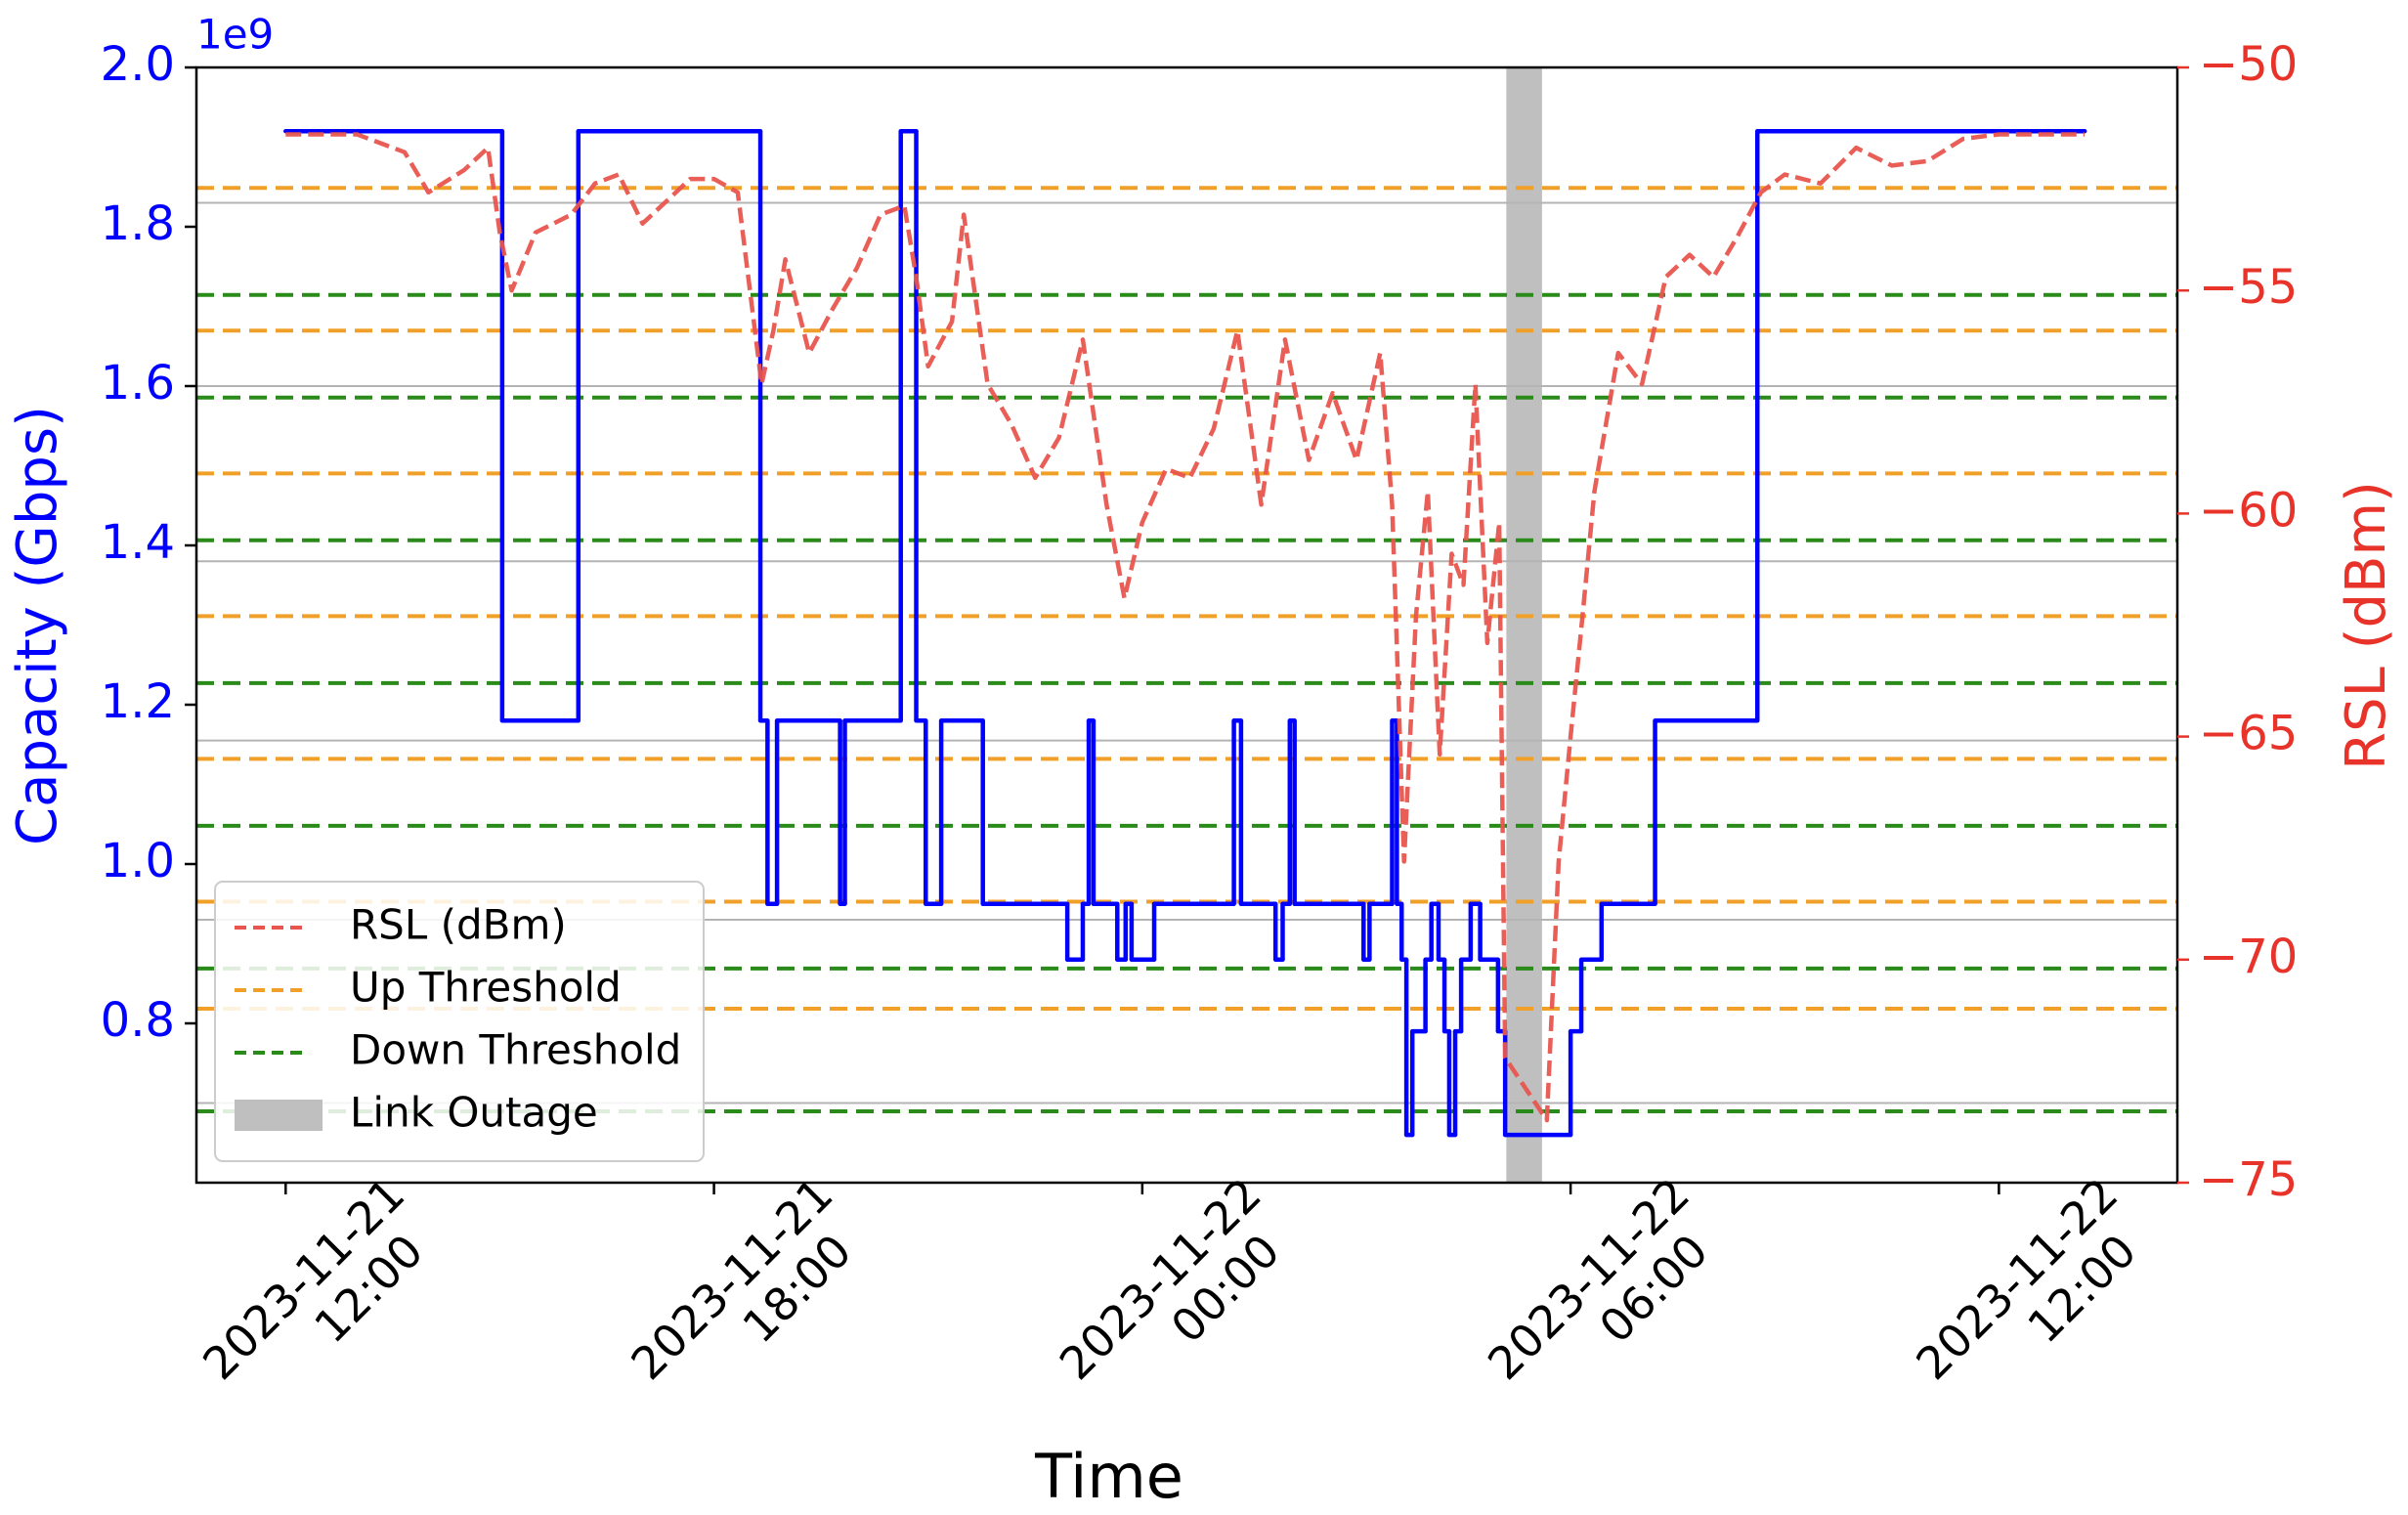 This screenshot has width=2408, height=1515. What do you see at coordinates (2249, 287) in the screenshot?
I see `y2-tick-label: −55` at bounding box center [2249, 287].